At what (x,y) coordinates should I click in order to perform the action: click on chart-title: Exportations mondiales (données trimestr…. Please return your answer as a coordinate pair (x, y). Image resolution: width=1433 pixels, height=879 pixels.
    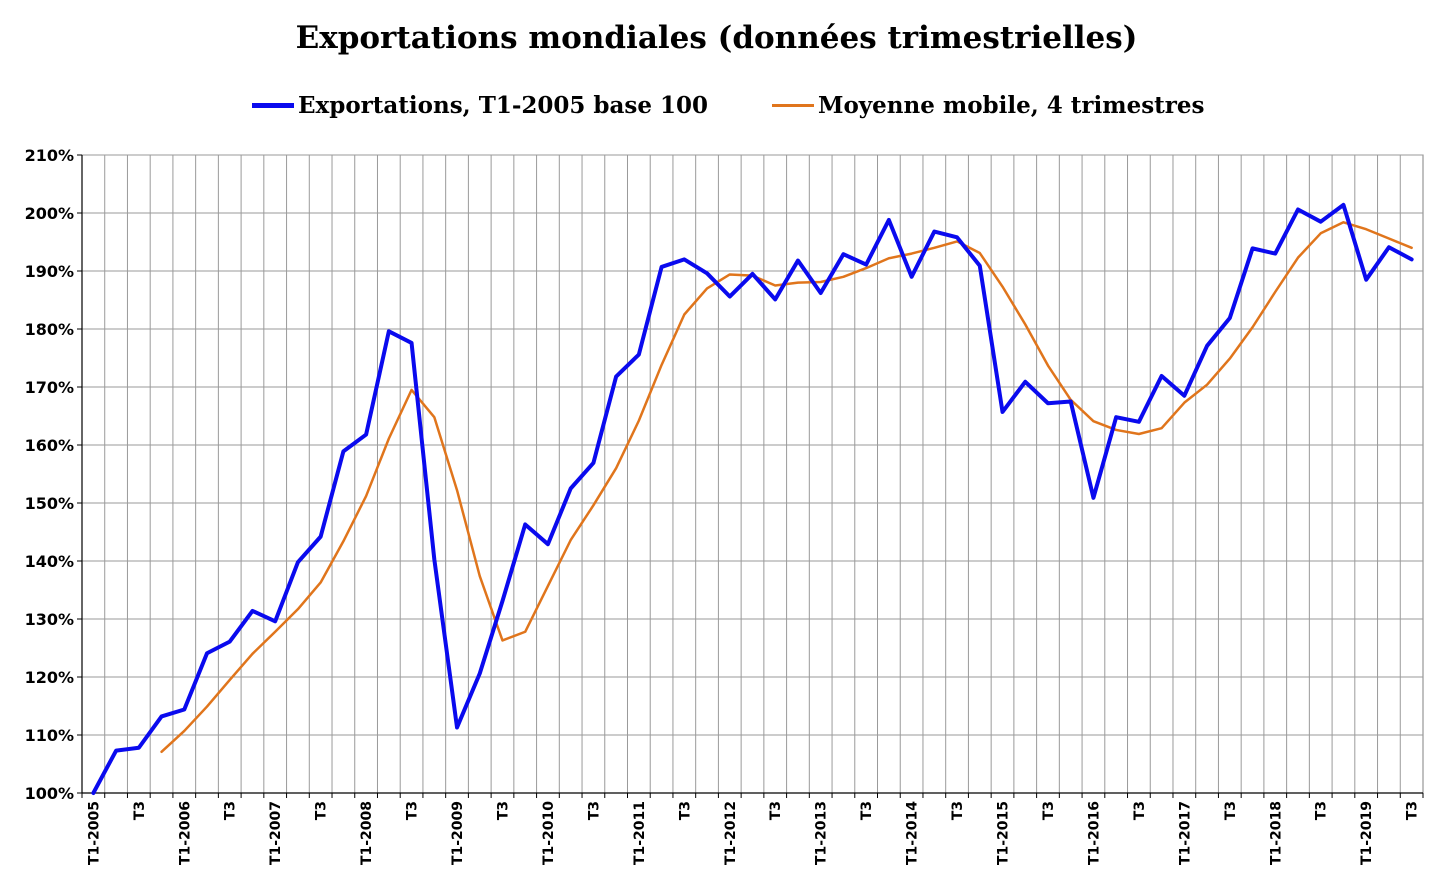
    Looking at the image, I should click on (716, 38).